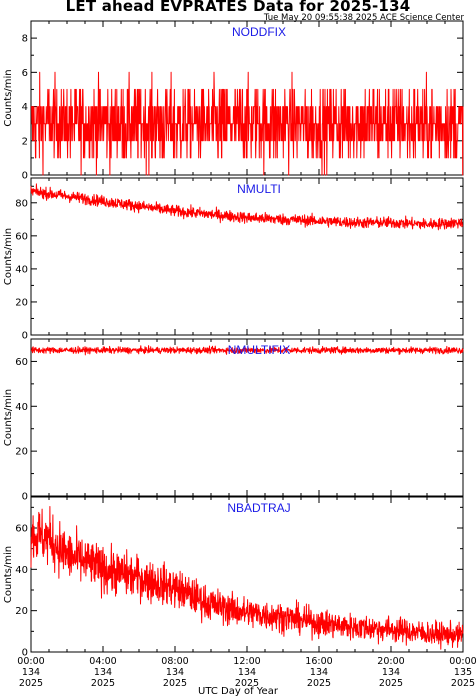 The image size is (476, 700). What do you see at coordinates (25, 73) in the screenshot?
I see `y-tick-label: 6` at bounding box center [25, 73].